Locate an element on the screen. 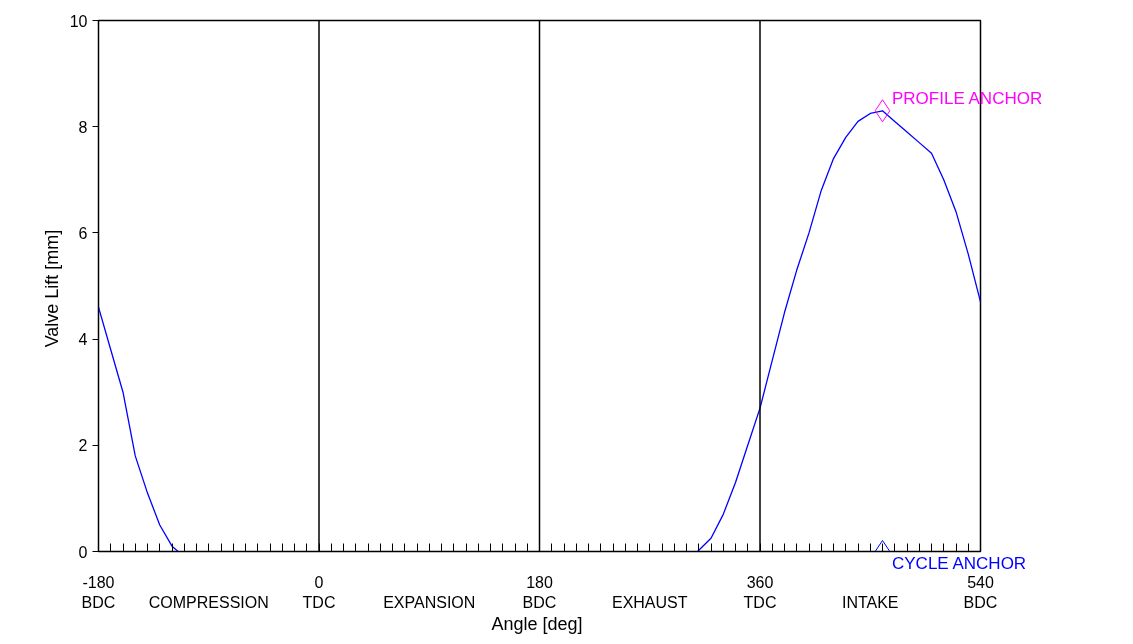 The image size is (1133, 644). series-label: CYCLE ANCHOR is located at coordinates (959, 564).